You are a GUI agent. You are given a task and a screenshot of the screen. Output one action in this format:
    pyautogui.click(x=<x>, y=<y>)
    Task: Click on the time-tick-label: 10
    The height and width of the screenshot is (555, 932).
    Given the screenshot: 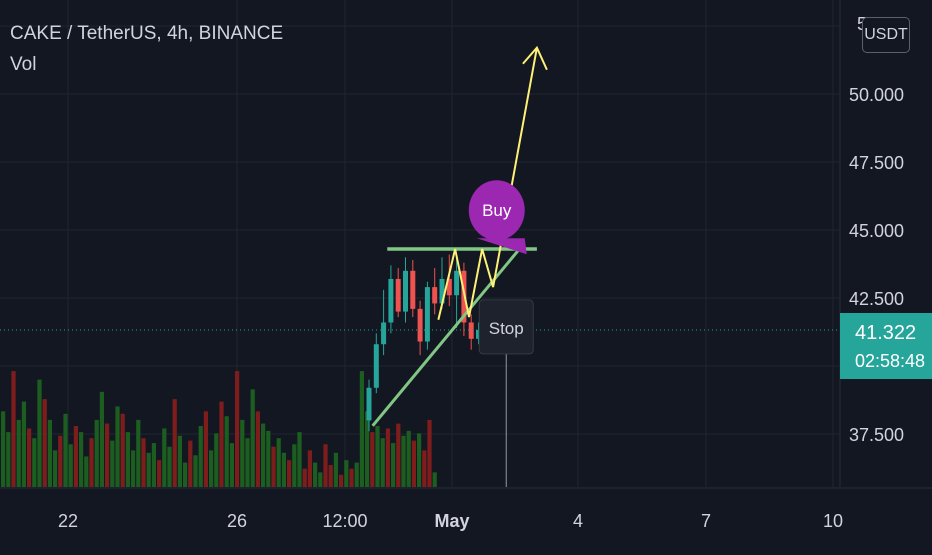 What is the action you would take?
    pyautogui.click(x=833, y=521)
    